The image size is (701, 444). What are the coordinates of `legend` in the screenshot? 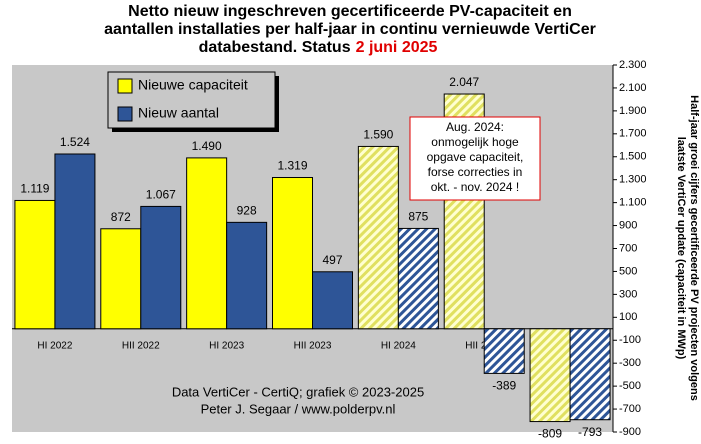 It's located at (191, 100).